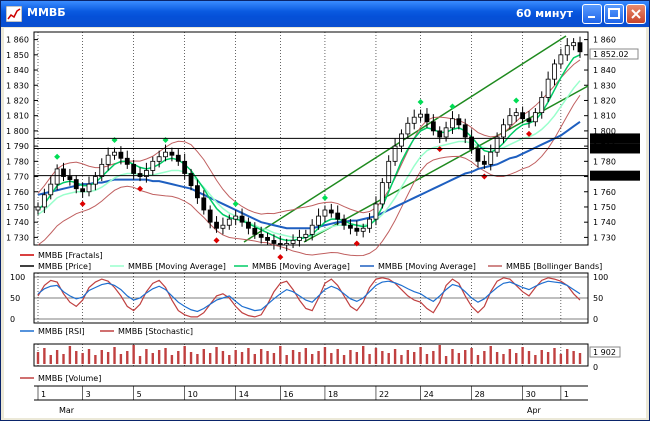 The image size is (650, 422). I want to click on legend-fractals: ММВБ [Fractals], so click(70, 255).